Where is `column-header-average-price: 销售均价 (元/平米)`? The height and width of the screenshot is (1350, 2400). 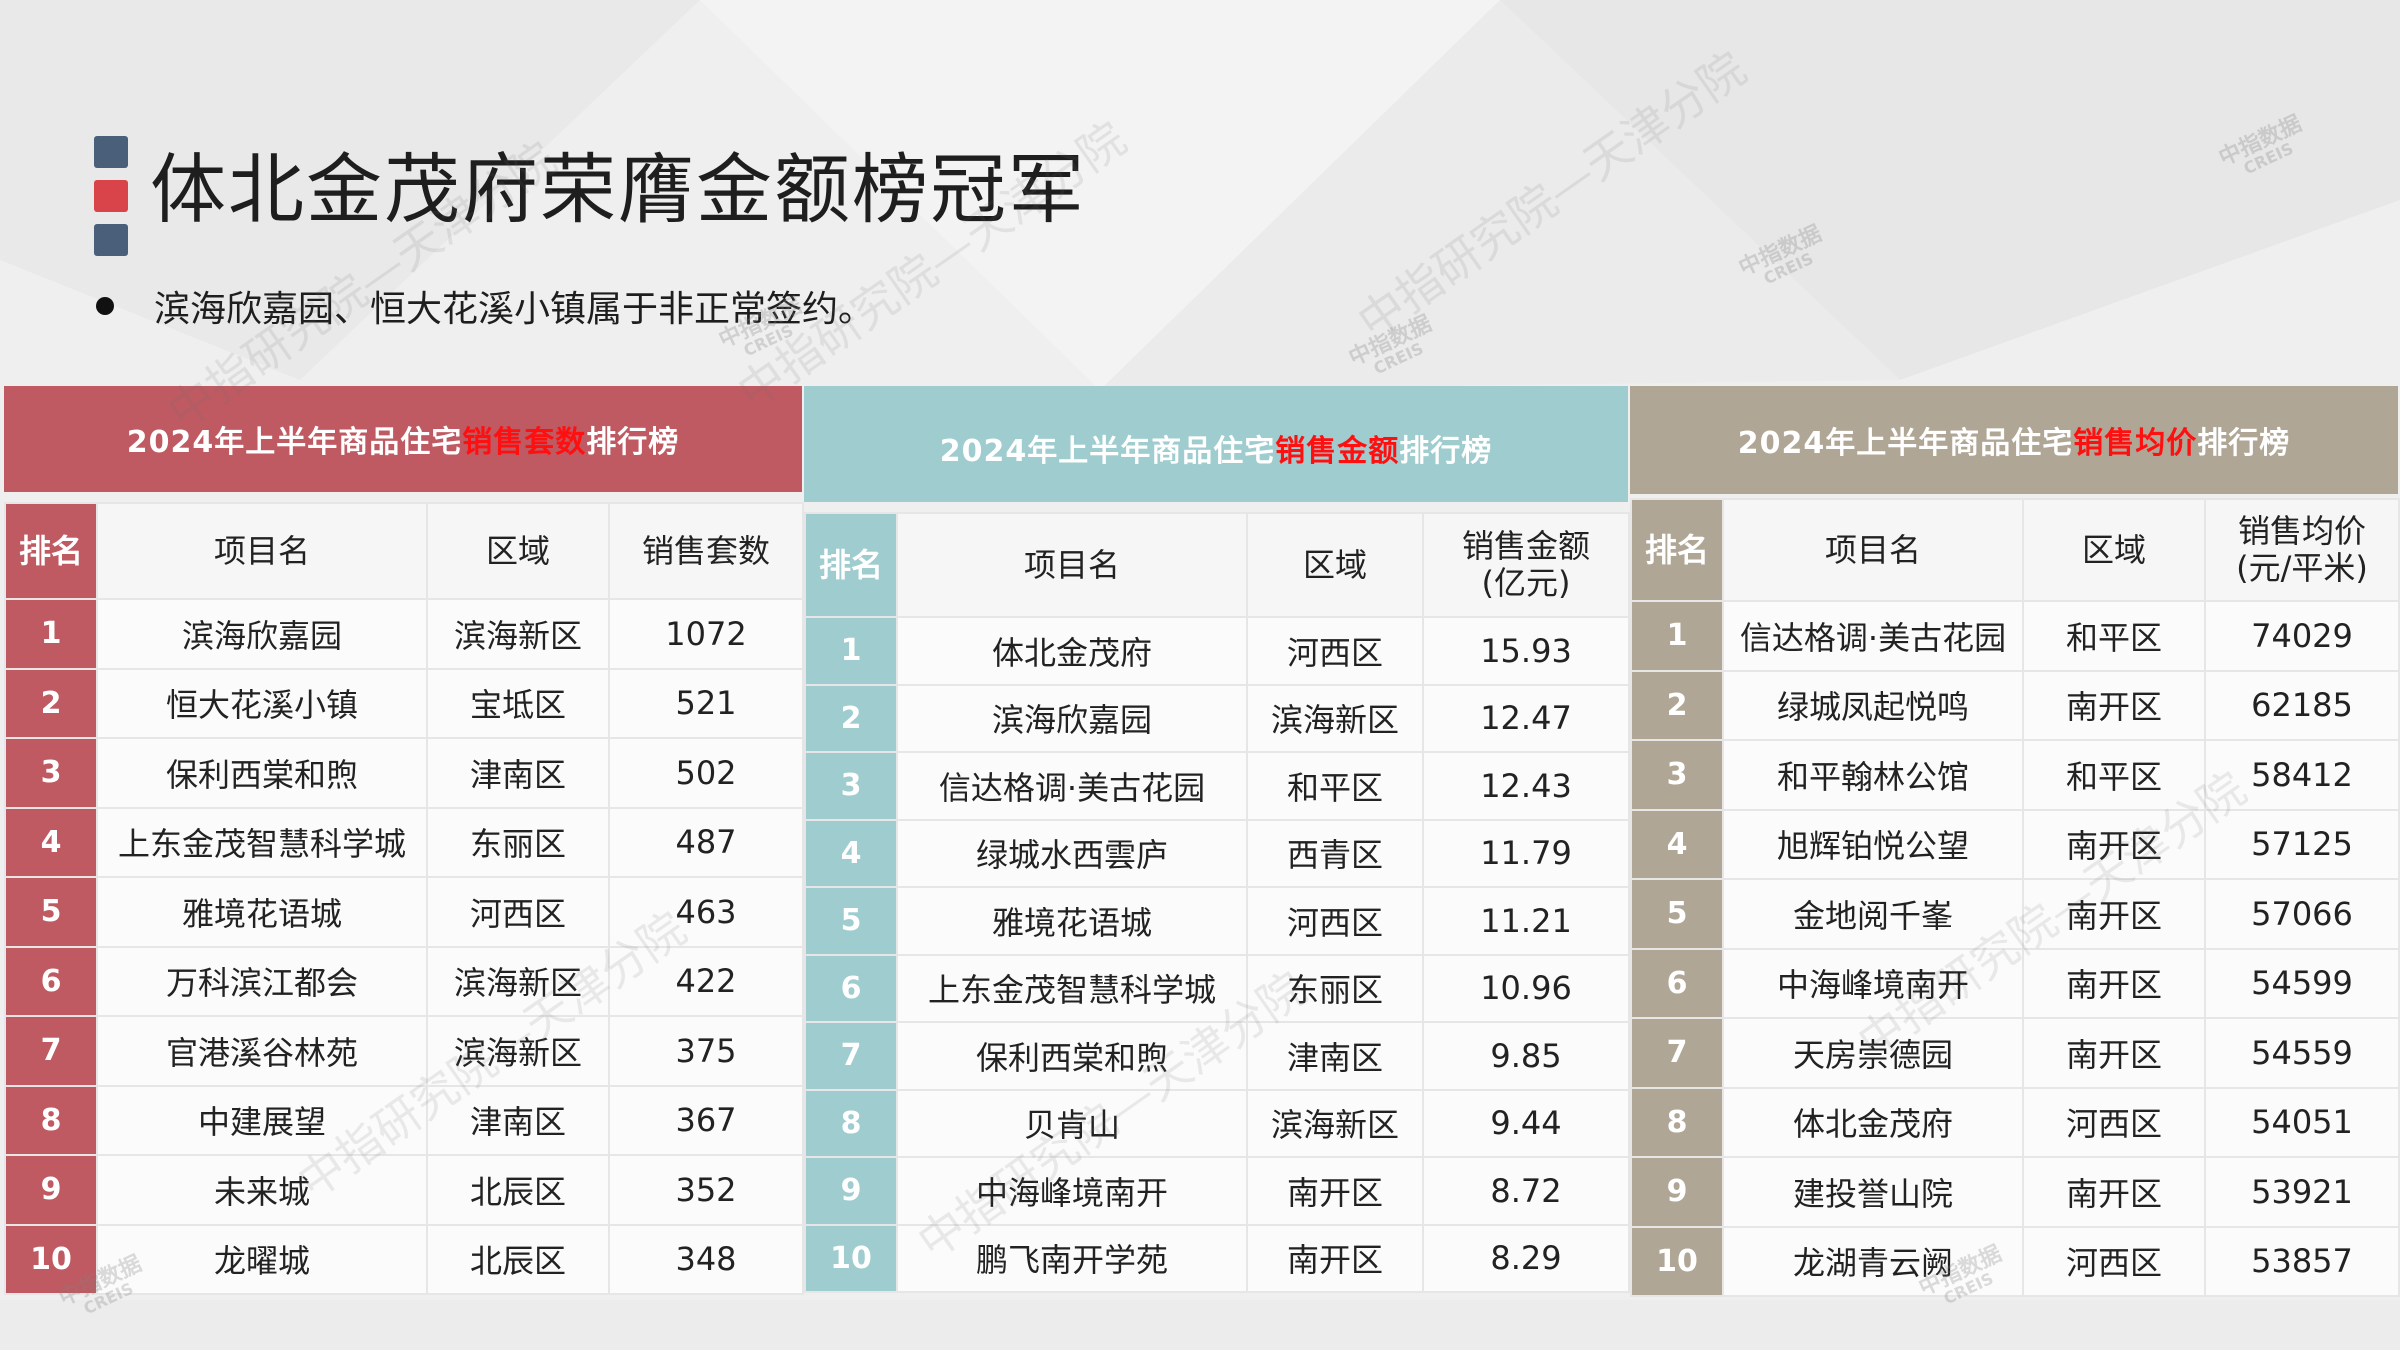 column-header-average-price: 销售均价 (元/平米) is located at coordinates (2302, 550).